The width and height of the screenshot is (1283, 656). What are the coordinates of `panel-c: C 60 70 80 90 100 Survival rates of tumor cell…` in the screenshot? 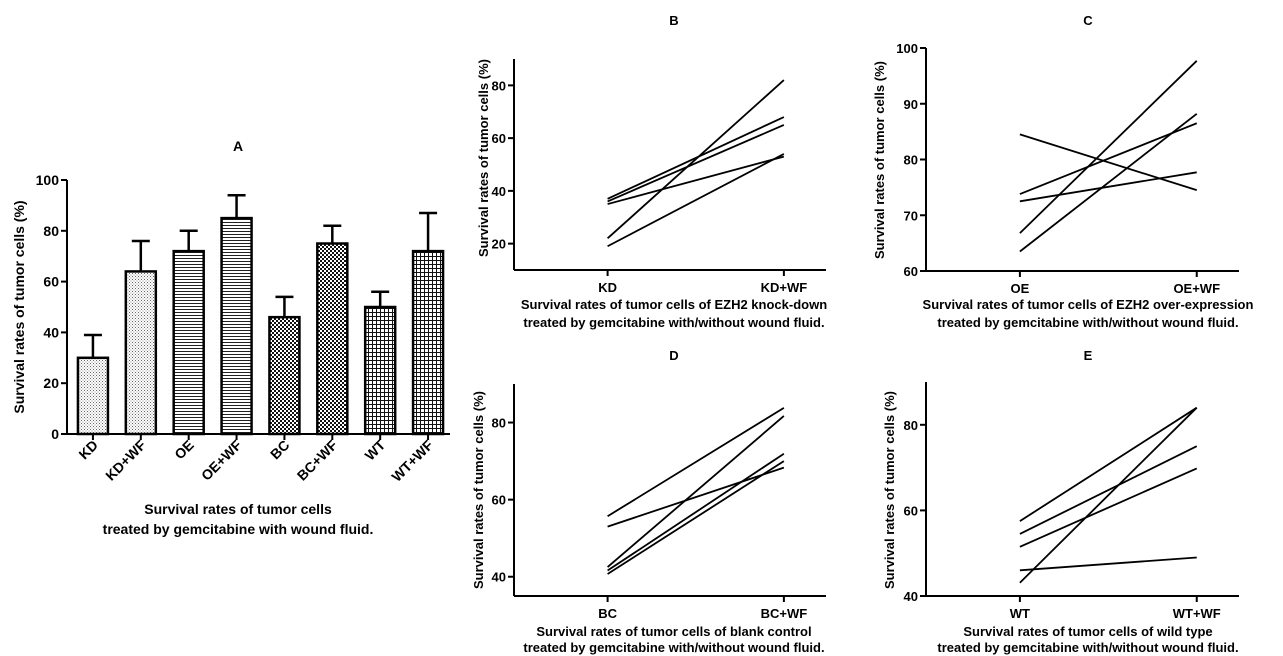 It's located at (1063, 171).